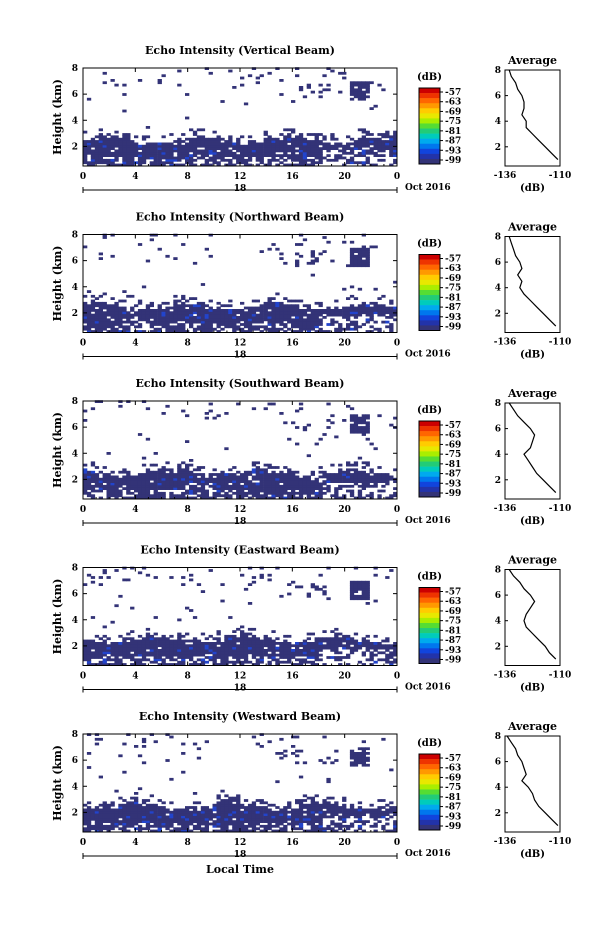 Image resolution: width=613 pixels, height=929 pixels. Describe the element at coordinates (453, 475) in the screenshot. I see `colorbar-tick-label: -87` at that location.